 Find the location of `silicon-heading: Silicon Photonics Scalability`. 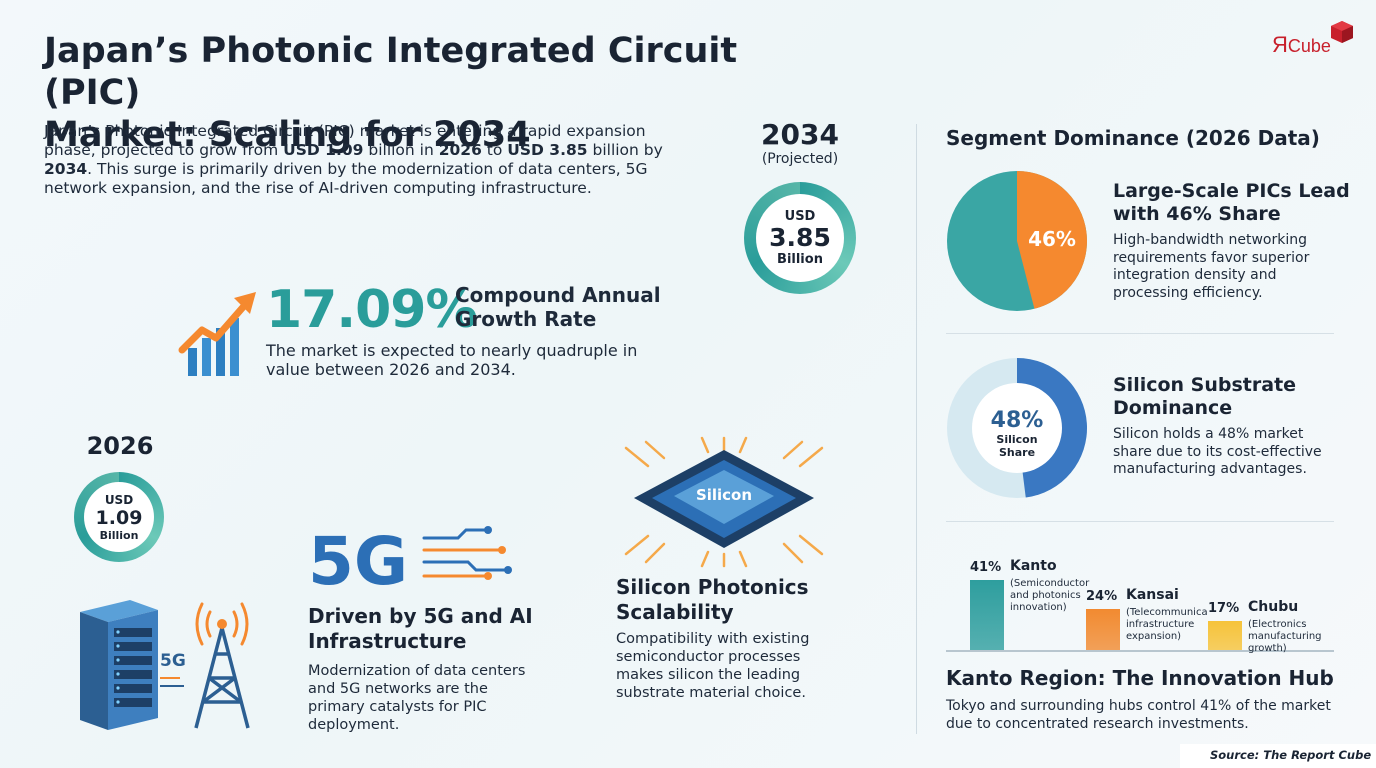

silicon-heading: Silicon Photonics Scalability is located at coordinates (712, 599).